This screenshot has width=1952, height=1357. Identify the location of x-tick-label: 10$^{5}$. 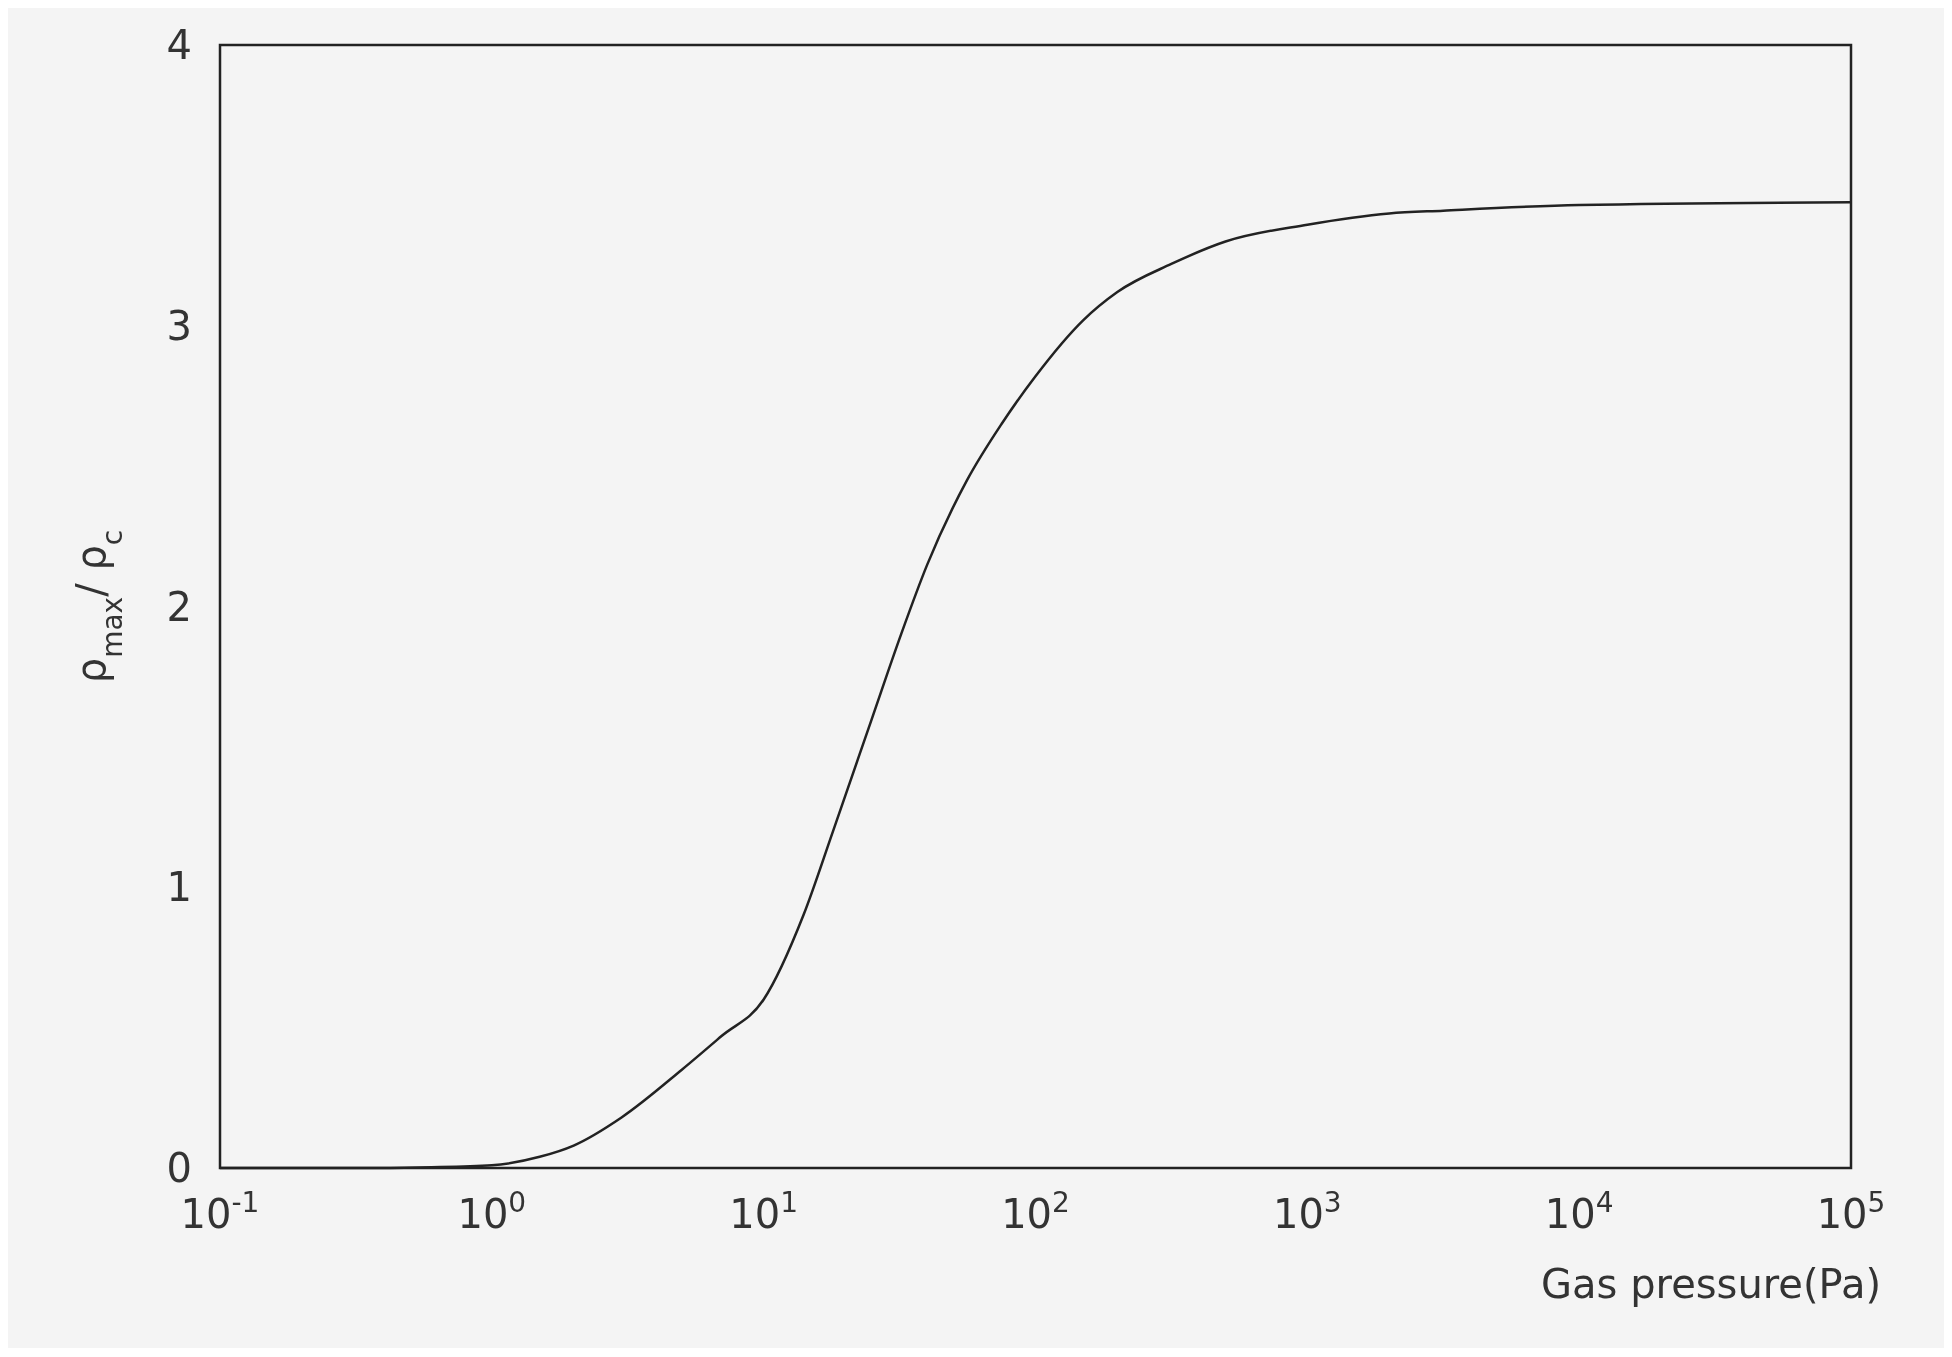
(1851, 1211).